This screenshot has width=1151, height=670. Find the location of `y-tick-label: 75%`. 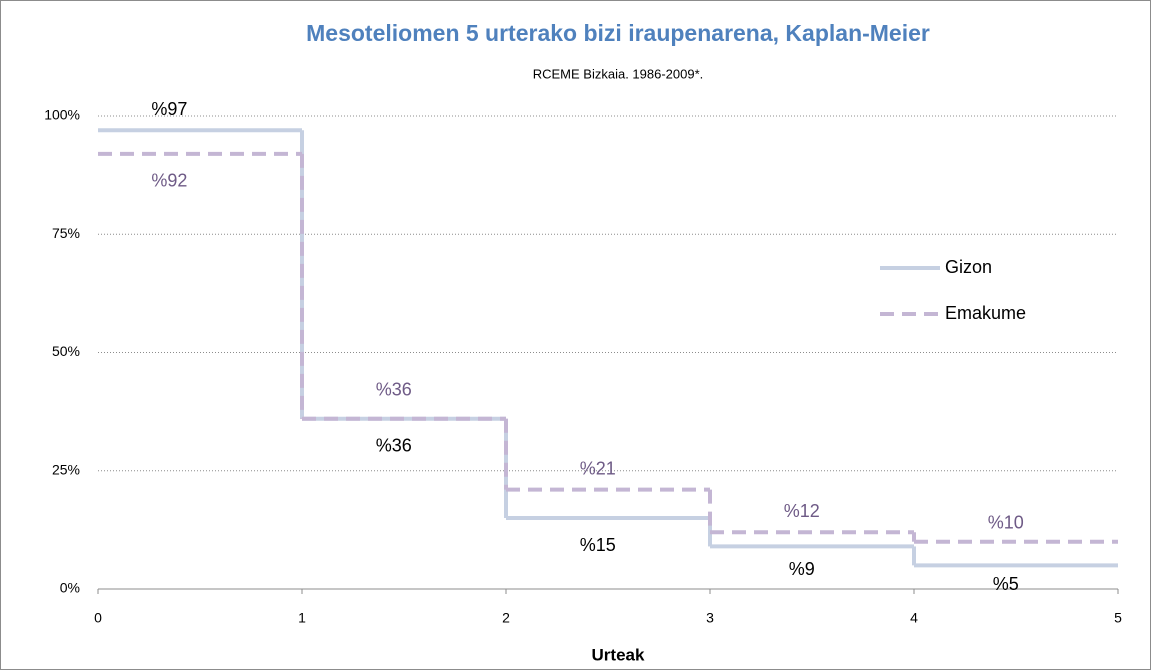

y-tick-label: 75% is located at coordinates (66, 233).